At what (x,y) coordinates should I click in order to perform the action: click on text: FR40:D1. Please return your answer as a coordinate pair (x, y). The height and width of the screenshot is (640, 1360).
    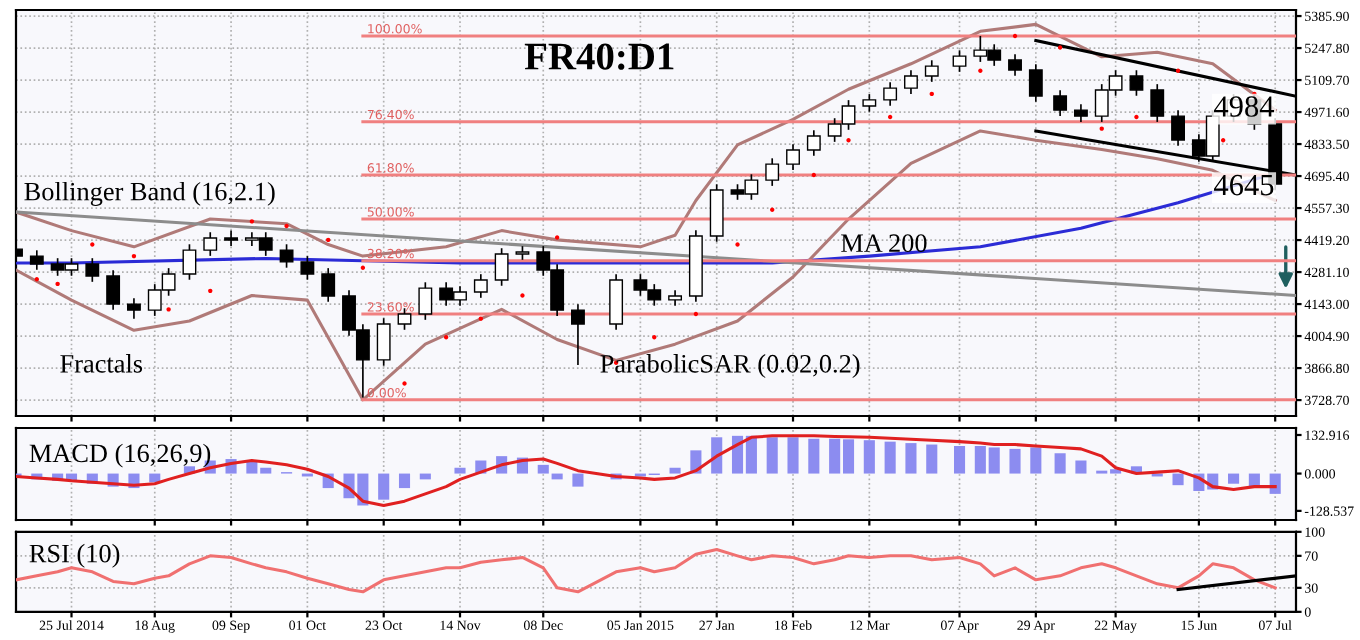
    Looking at the image, I should click on (599, 56).